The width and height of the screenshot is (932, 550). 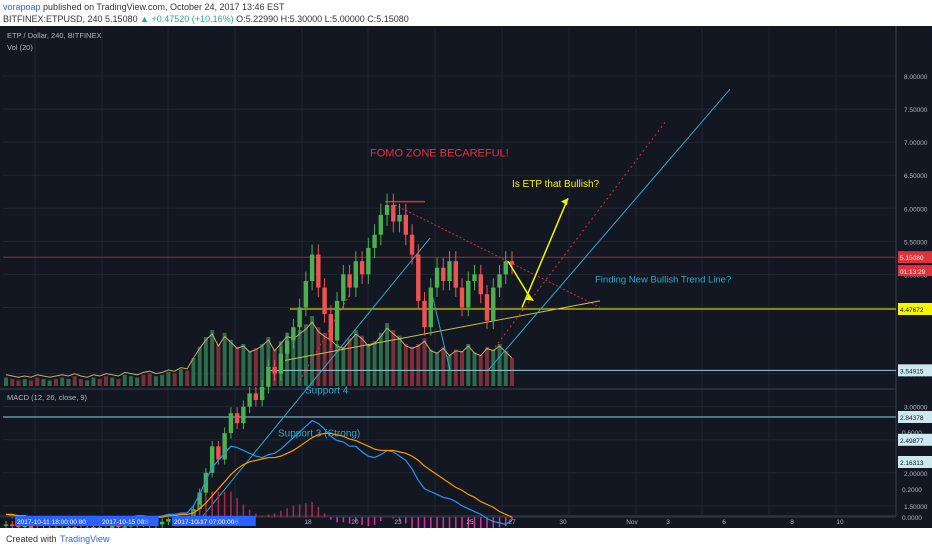 What do you see at coordinates (20, 47) in the screenshot?
I see `volume-legend: Vol (20)` at bounding box center [20, 47].